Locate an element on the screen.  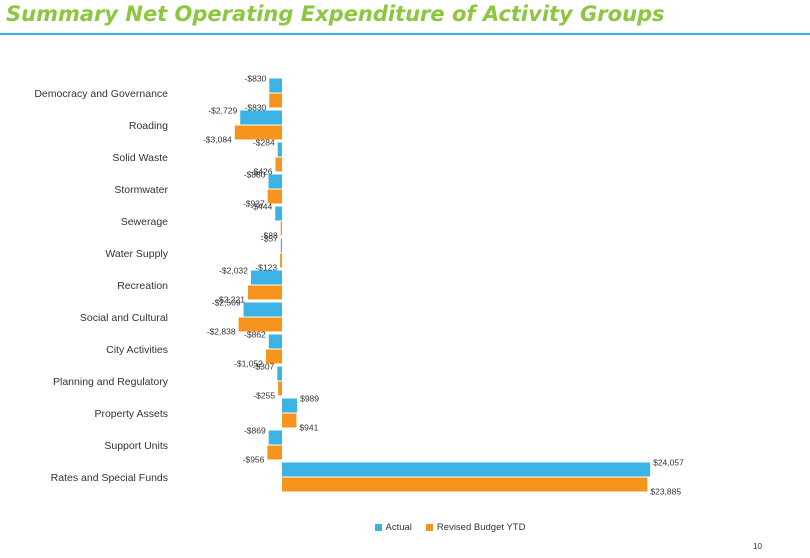
data-label-actual-solid-waste: -$284 is located at coordinates (264, 143).